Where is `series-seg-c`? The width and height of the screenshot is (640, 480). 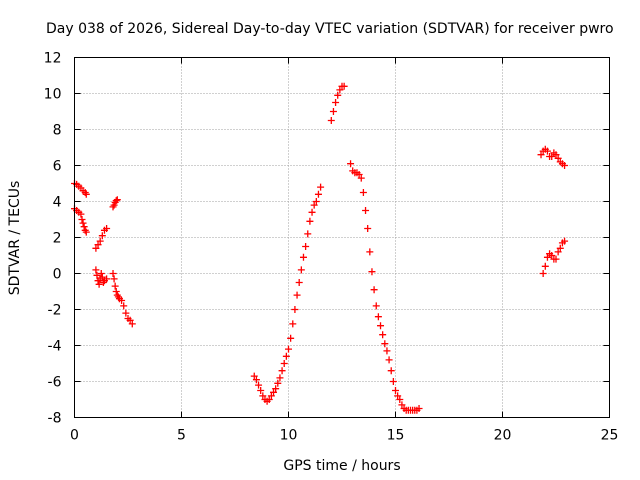
series-seg-c is located at coordinates (101, 238).